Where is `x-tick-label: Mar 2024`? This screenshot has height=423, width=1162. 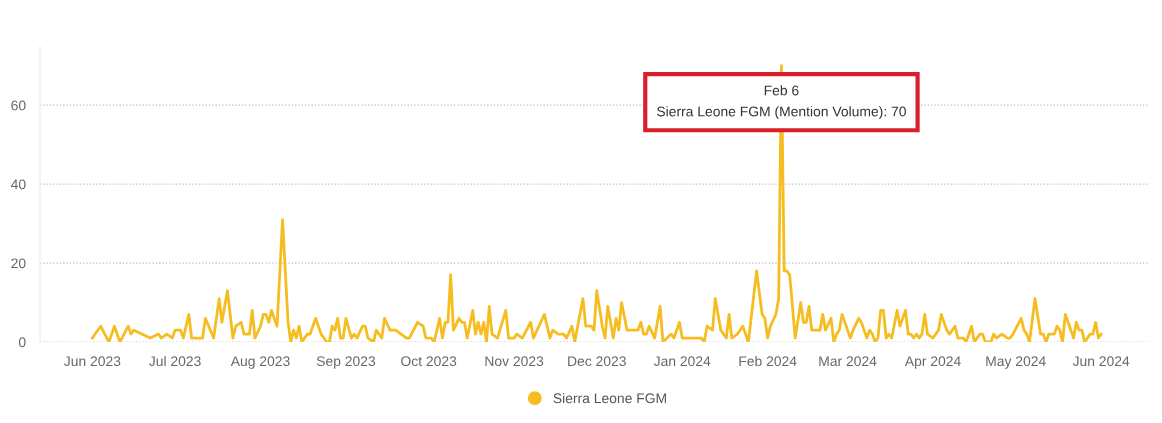 x-tick-label: Mar 2024 is located at coordinates (848, 361).